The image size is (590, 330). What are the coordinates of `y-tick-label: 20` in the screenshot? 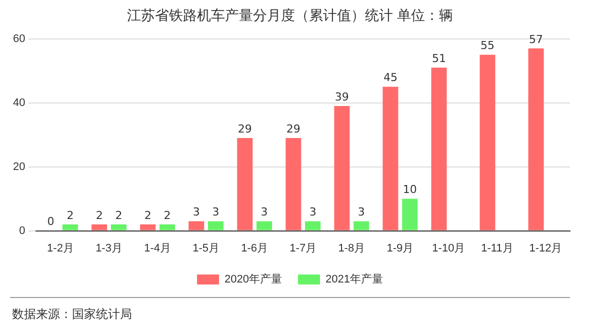 It's located at (19, 166).